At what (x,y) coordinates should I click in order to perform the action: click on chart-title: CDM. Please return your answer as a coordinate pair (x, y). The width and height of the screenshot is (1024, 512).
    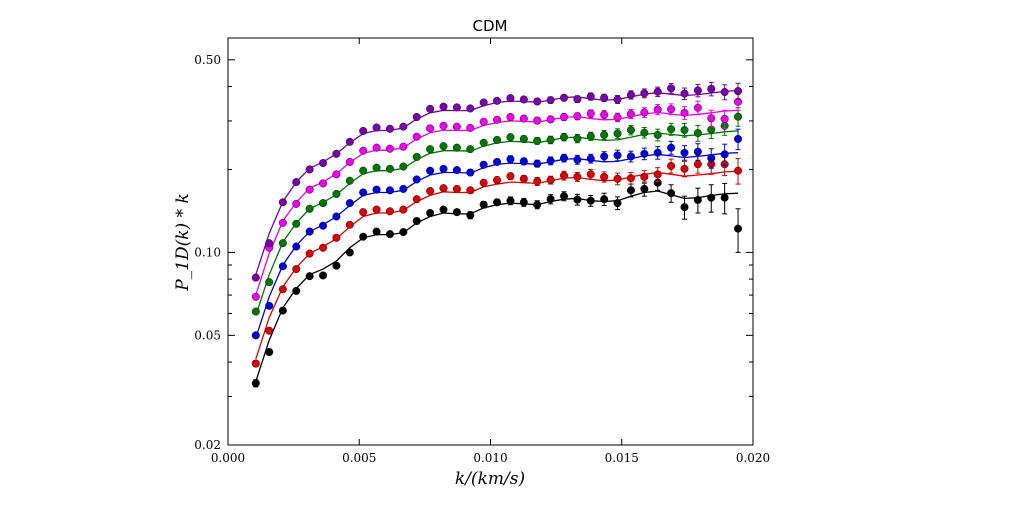
    Looking at the image, I should click on (490, 26).